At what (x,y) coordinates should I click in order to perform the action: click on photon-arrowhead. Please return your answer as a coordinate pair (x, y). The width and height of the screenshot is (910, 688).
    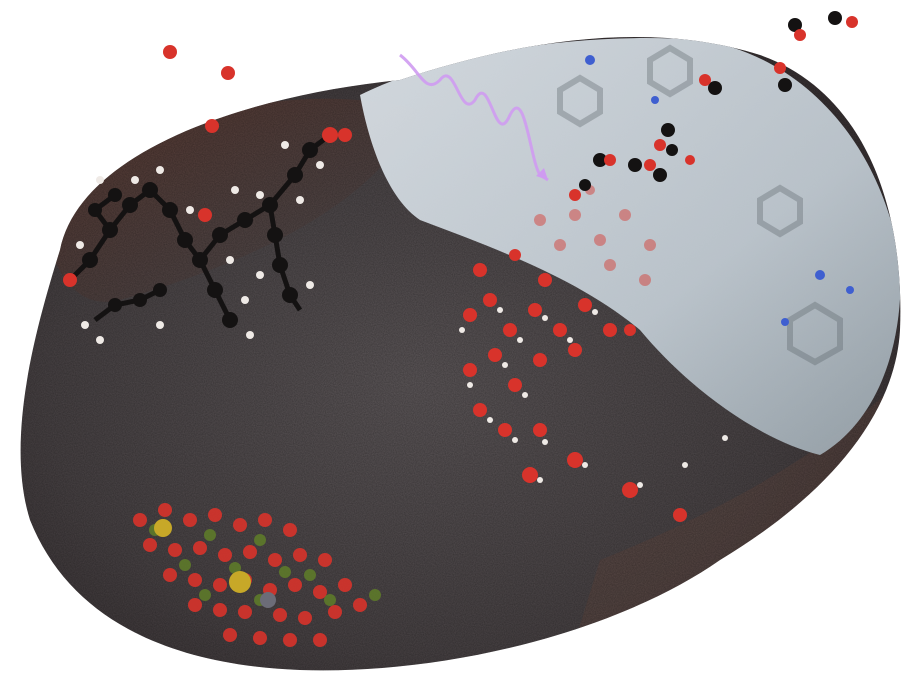
    Looking at the image, I should click on (542, 174).